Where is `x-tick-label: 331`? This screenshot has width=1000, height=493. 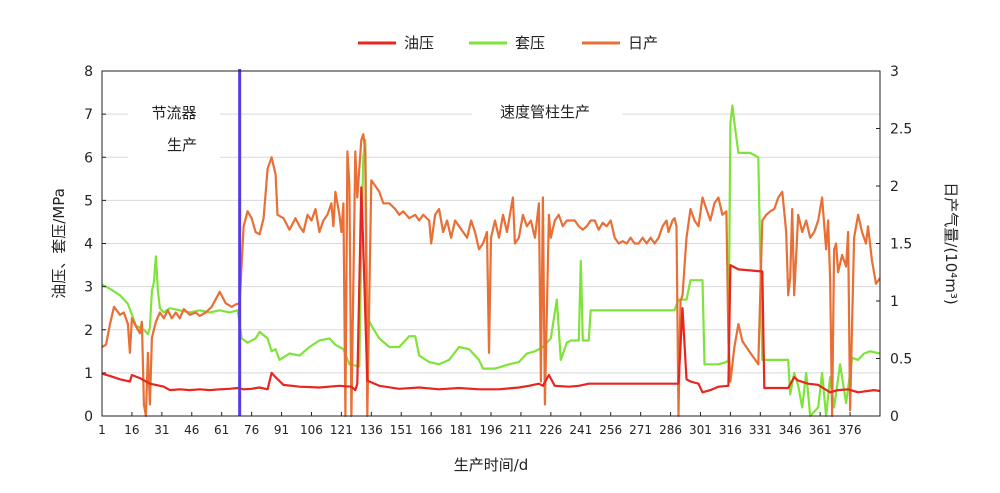
x-tick-label: 331 is located at coordinates (760, 430).